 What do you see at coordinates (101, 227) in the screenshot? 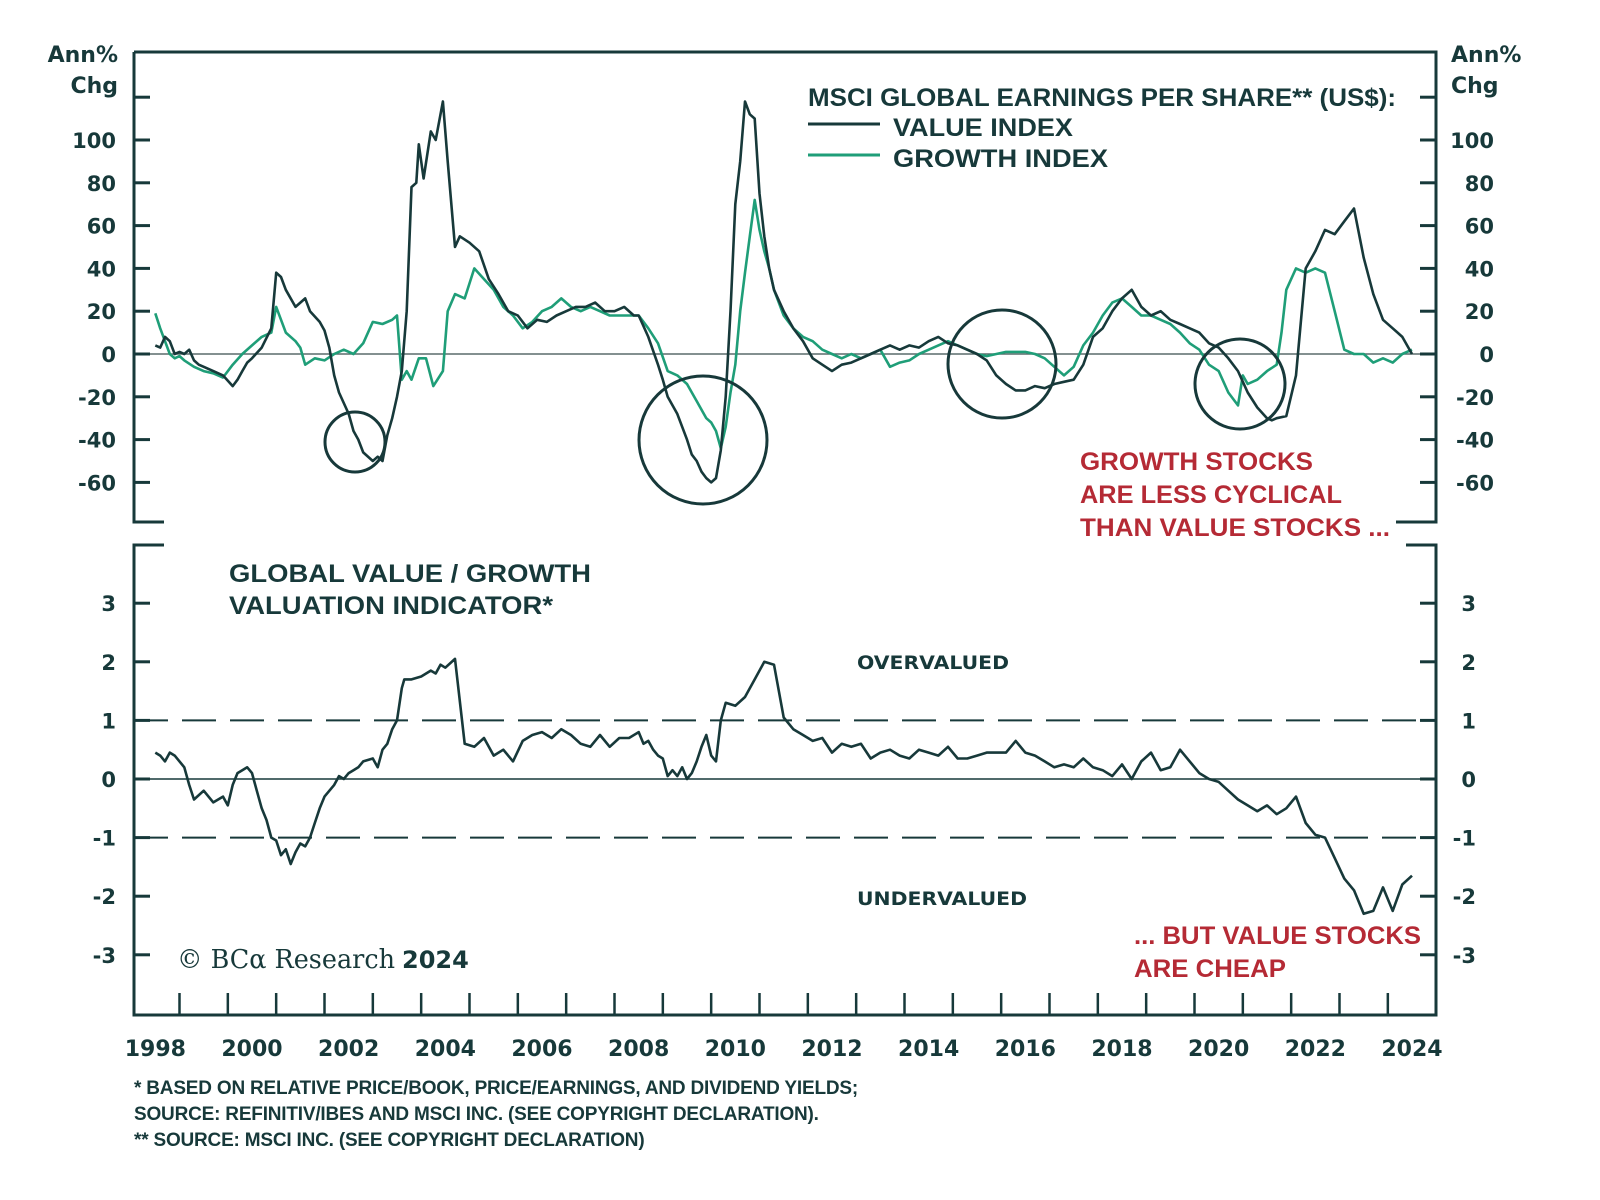
I see `top-left-tick-label: 60` at bounding box center [101, 227].